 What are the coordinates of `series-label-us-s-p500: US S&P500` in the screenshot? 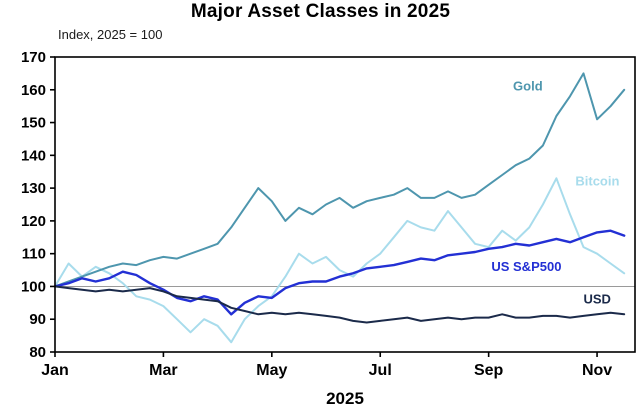 It's located at (526, 266).